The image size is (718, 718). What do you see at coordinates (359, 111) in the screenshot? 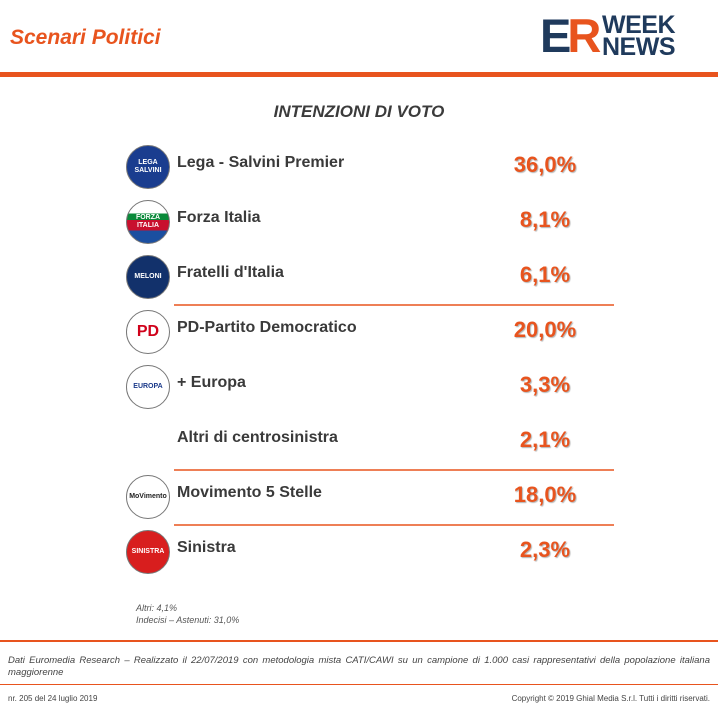
I see `chart-title: INTENZIONI DI VOTO` at bounding box center [359, 111].